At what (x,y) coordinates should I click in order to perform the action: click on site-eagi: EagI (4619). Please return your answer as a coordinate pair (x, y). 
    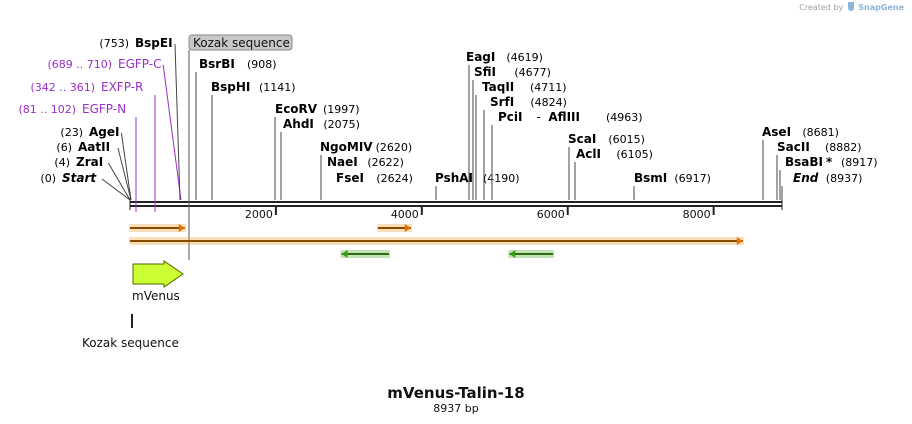
    Looking at the image, I should click on (504, 125).